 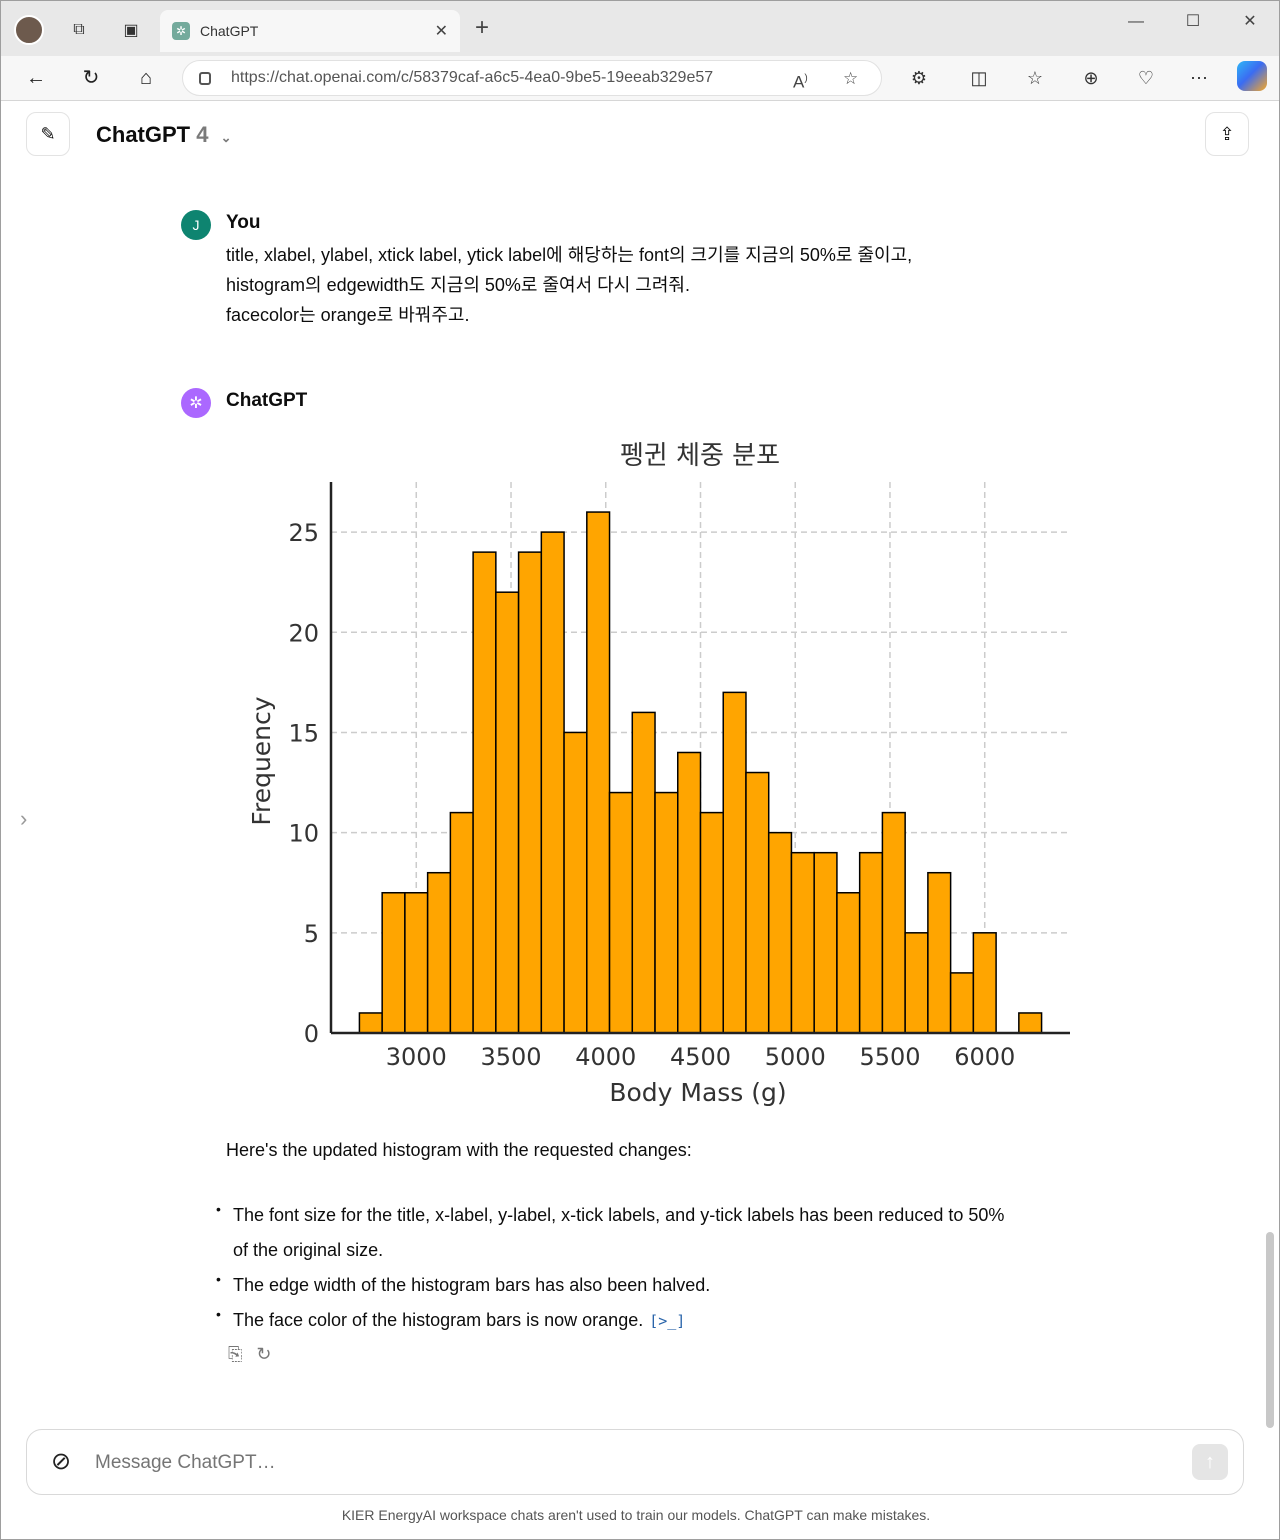 What do you see at coordinates (79, 29) in the screenshot?
I see `workspaces-icon: ⧉` at bounding box center [79, 29].